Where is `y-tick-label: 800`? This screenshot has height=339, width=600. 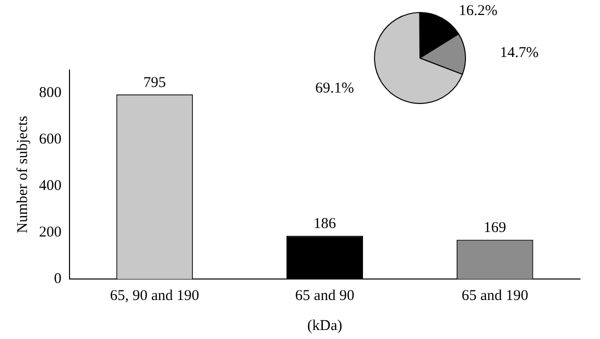
y-tick-label: 800 is located at coordinates (50, 93).